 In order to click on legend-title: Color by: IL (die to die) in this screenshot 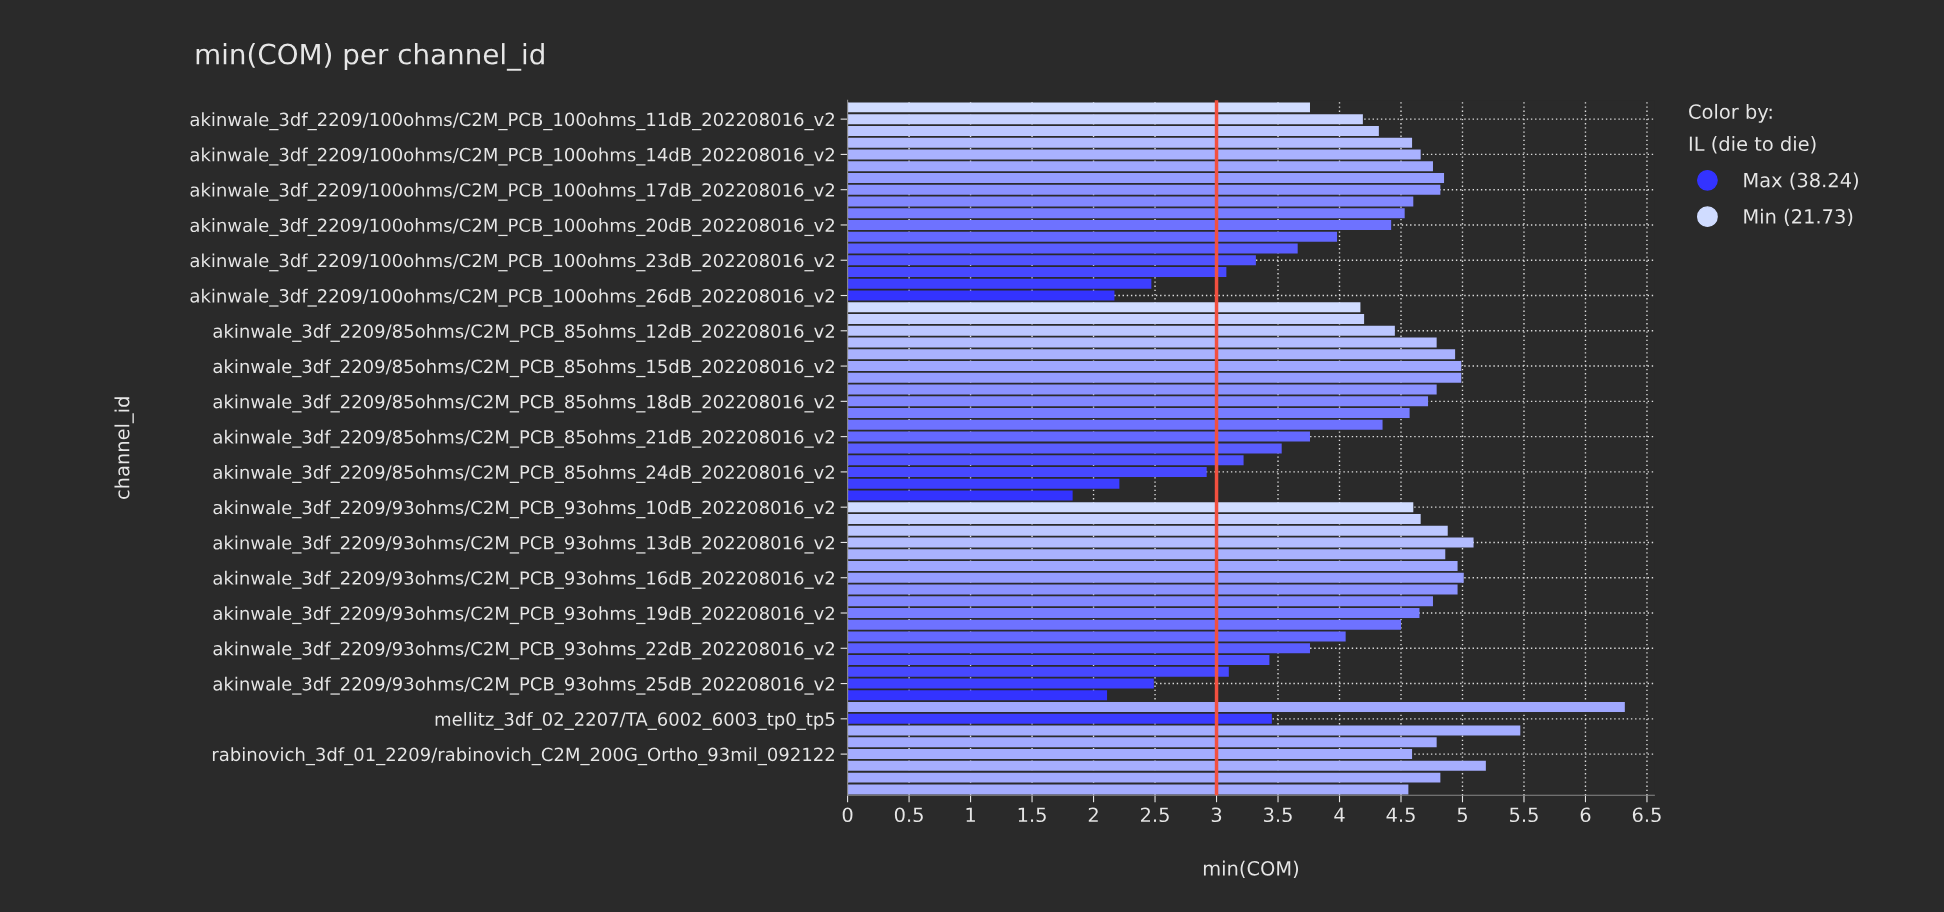, I will do `click(1752, 128)`.